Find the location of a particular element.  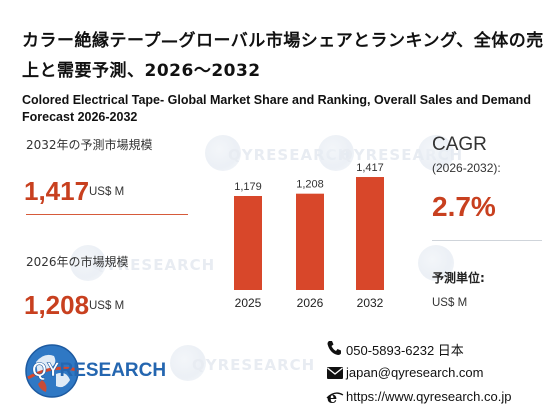

qyresearch-logo: QYRESEARCH is located at coordinates (94, 371).